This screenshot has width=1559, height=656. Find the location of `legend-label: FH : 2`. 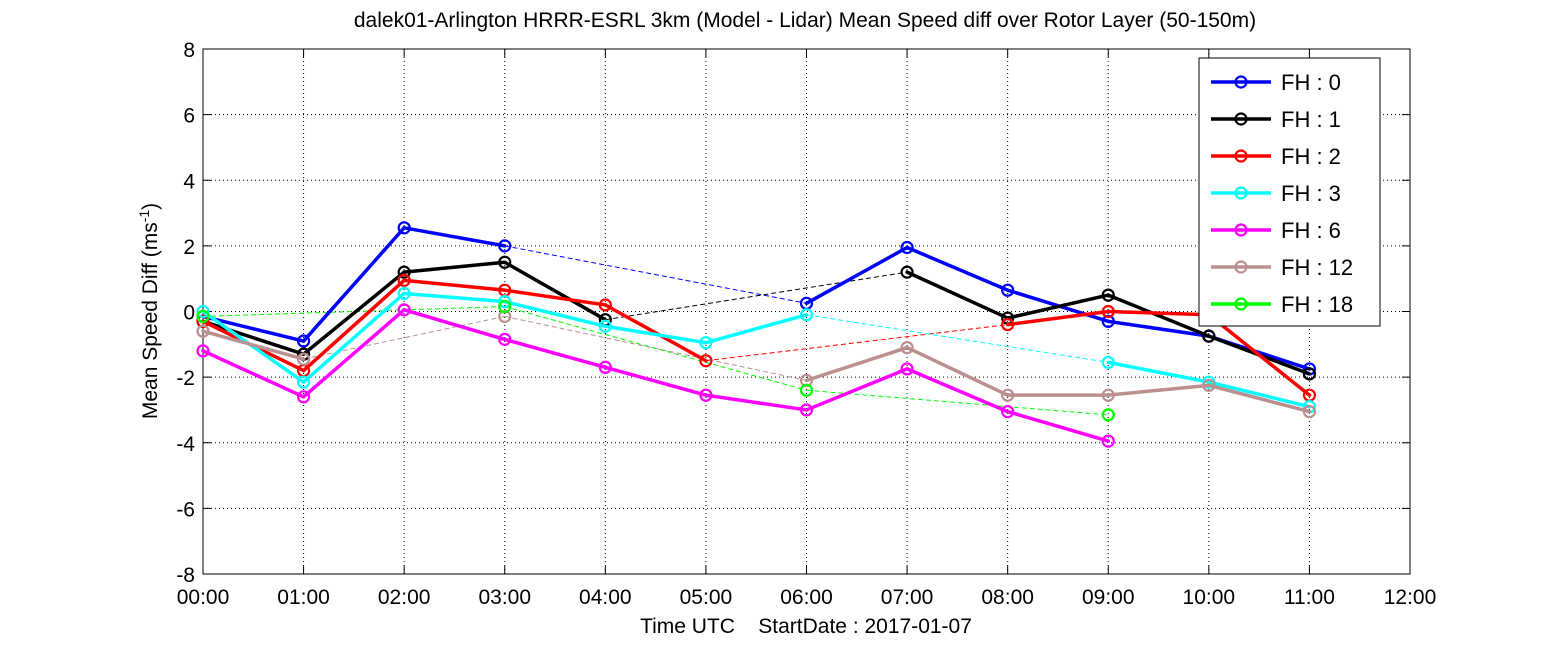

legend-label: FH : 2 is located at coordinates (1311, 156).